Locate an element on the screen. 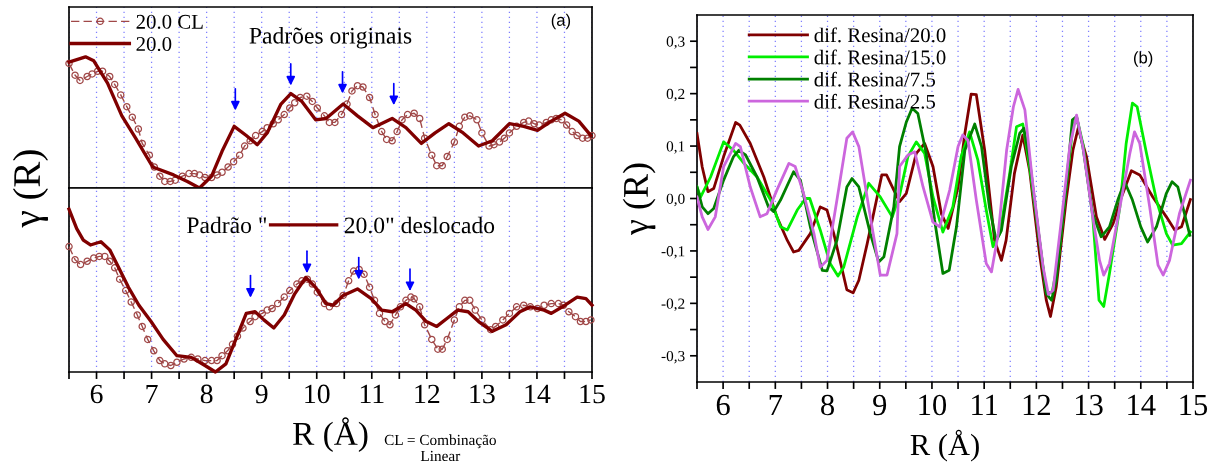  y-tick-label: 0,0 is located at coordinates (675, 200).